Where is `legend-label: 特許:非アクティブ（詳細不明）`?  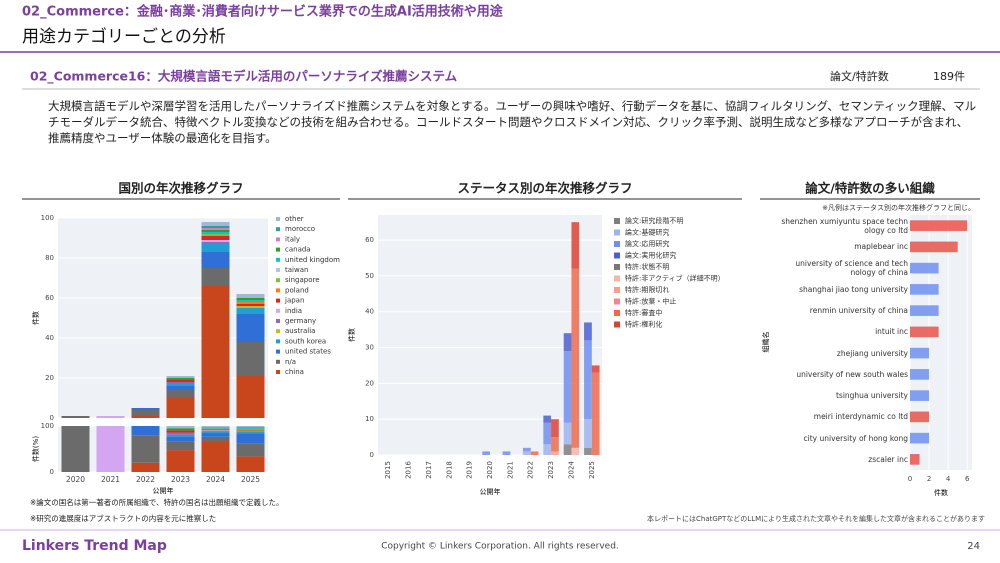 legend-label: 特許:非アクティブ（詳細不明） is located at coordinates (675, 278).